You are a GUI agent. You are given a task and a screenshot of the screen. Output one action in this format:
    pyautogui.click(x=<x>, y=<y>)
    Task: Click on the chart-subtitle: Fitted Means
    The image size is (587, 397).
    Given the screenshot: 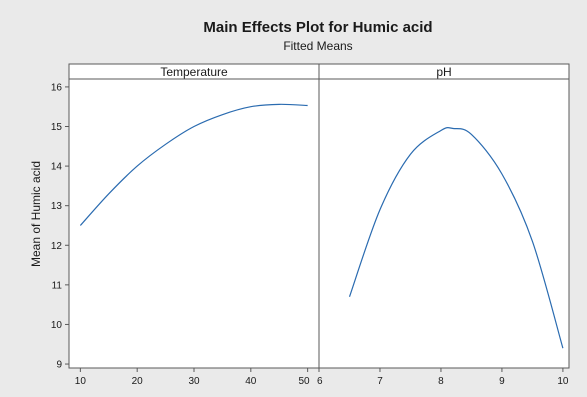 What is the action you would take?
    pyautogui.click(x=317, y=46)
    